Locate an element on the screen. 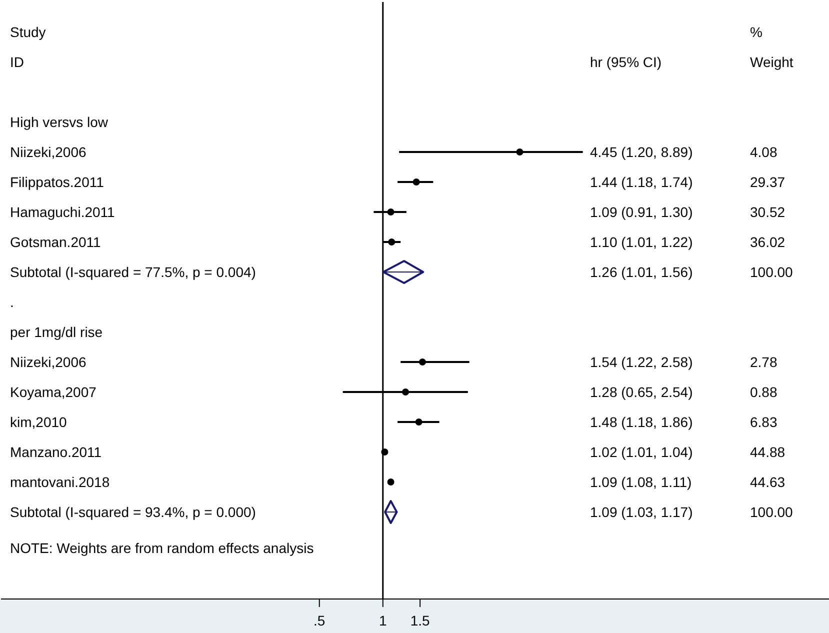  annotation: 44.88 is located at coordinates (768, 452).